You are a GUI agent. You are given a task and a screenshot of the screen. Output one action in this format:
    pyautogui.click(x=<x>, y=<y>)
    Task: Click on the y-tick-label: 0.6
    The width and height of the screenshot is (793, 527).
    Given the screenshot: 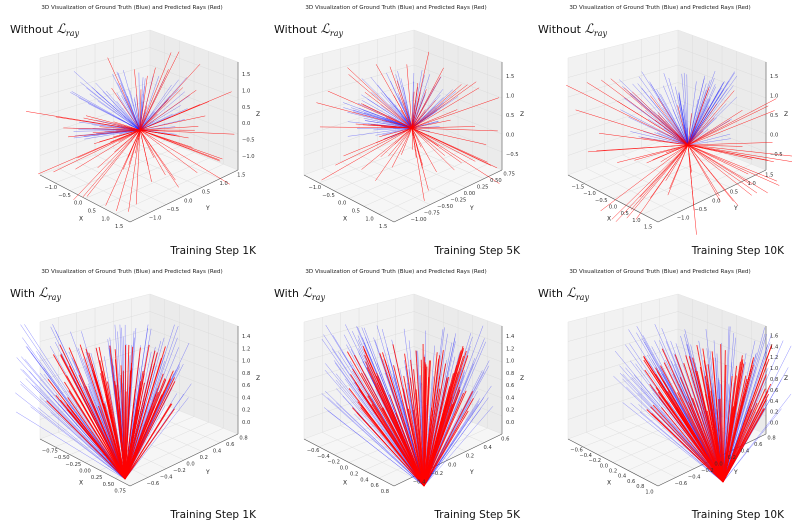 What is the action you would take?
    pyautogui.click(x=230, y=445)
    